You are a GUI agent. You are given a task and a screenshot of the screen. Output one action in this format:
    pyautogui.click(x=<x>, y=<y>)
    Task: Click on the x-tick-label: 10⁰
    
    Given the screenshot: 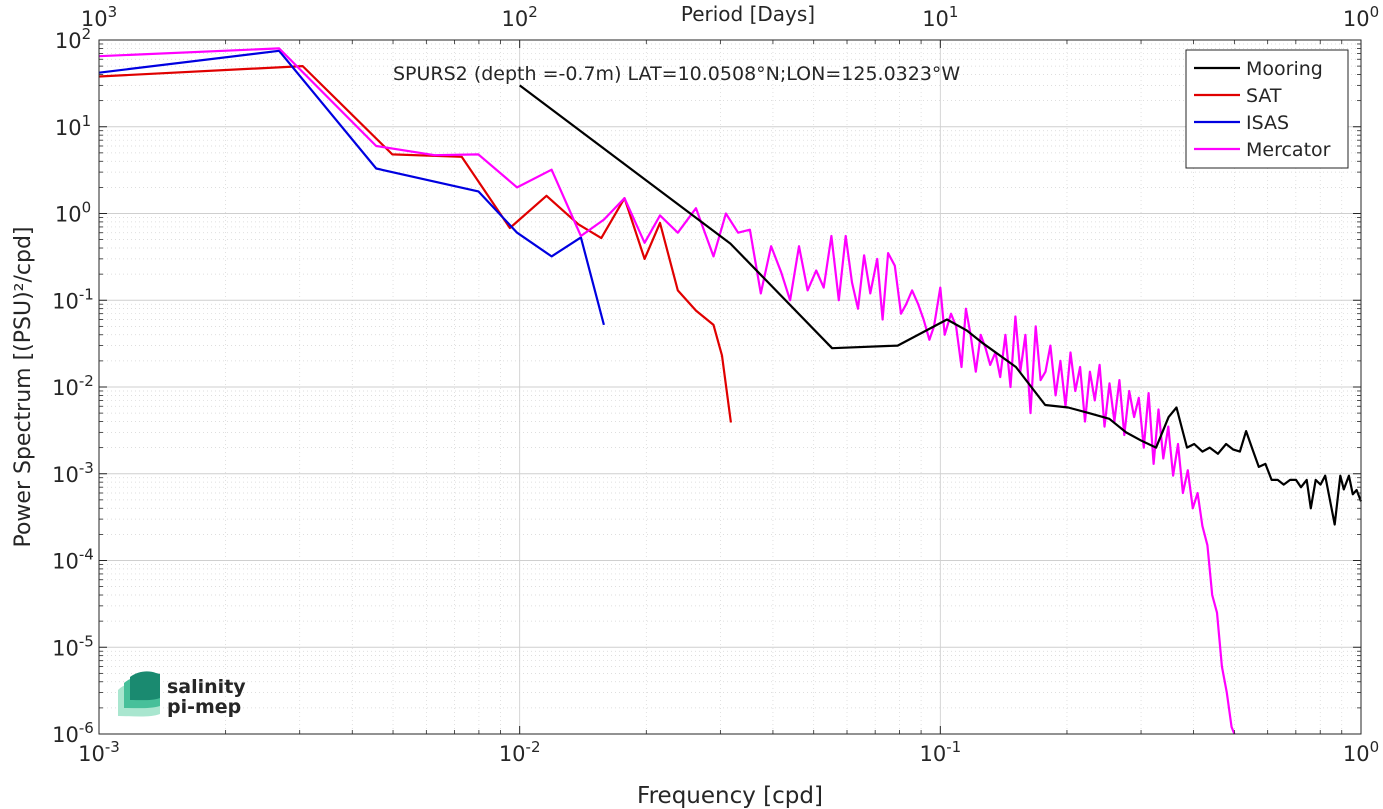 What is the action you would take?
    pyautogui.click(x=1361, y=752)
    